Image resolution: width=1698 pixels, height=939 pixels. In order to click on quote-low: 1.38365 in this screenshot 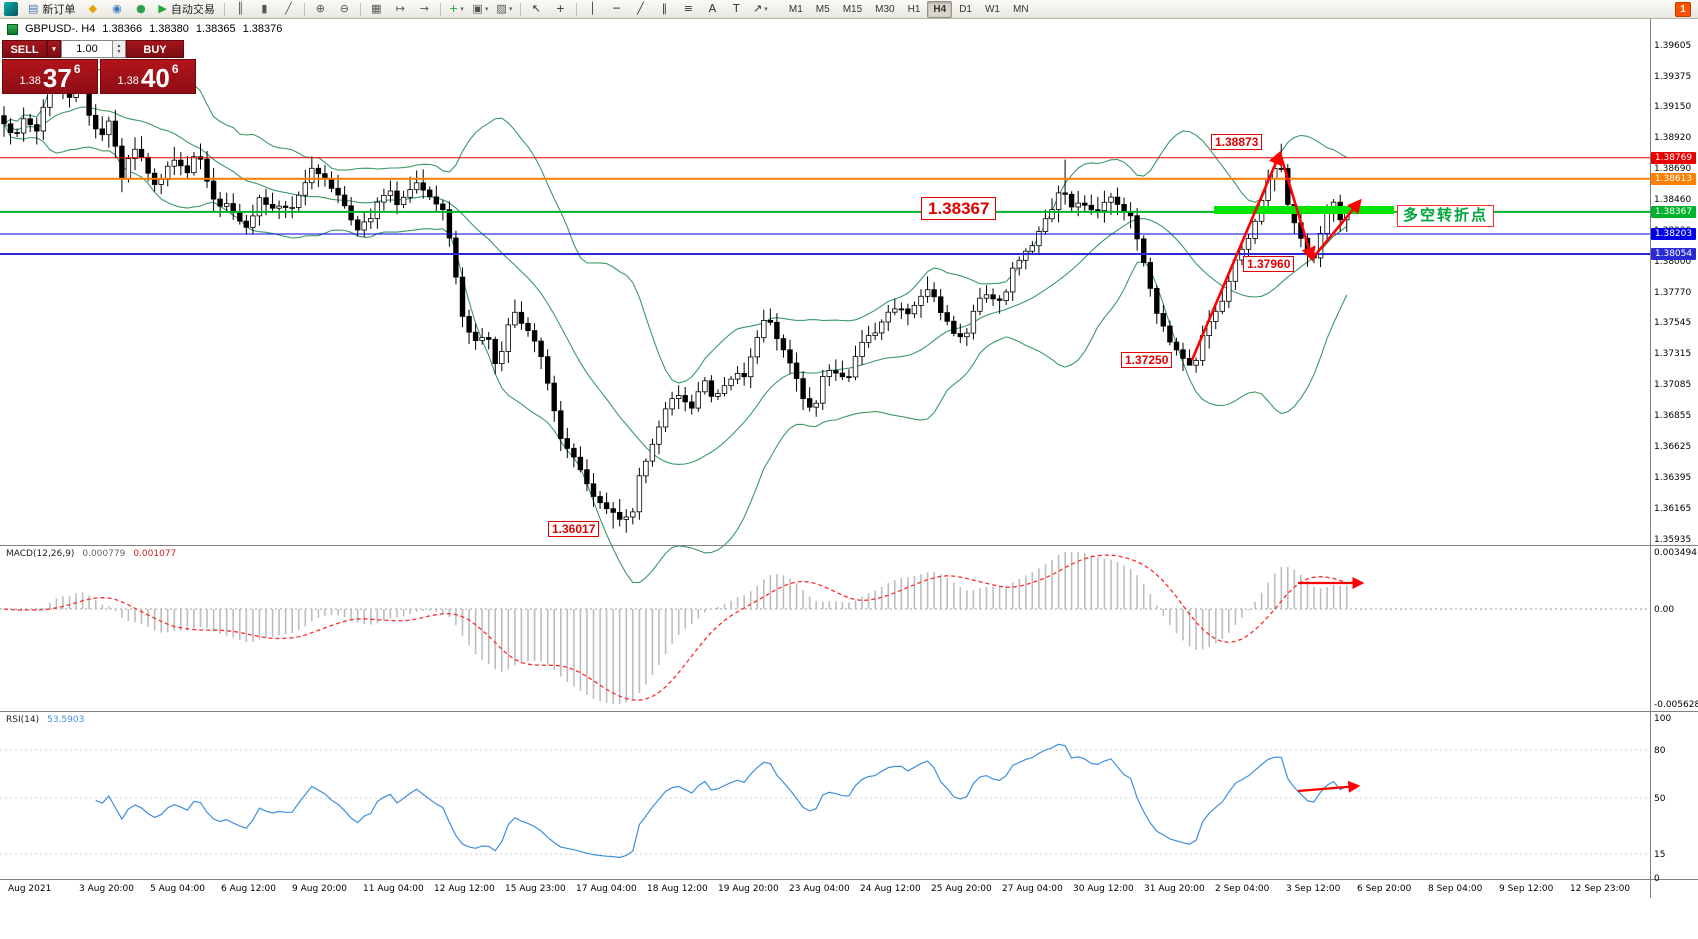, I will do `click(215, 29)`.